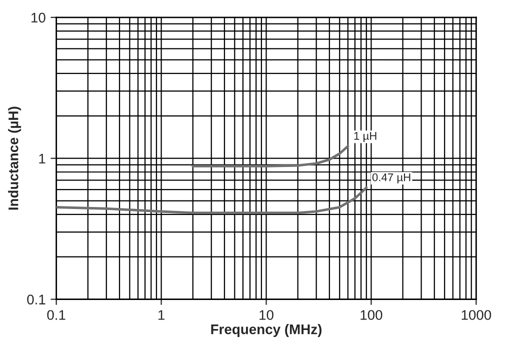 This screenshot has width=512, height=348. What do you see at coordinates (42, 159) in the screenshot?
I see `y-tick-label: 1` at bounding box center [42, 159].